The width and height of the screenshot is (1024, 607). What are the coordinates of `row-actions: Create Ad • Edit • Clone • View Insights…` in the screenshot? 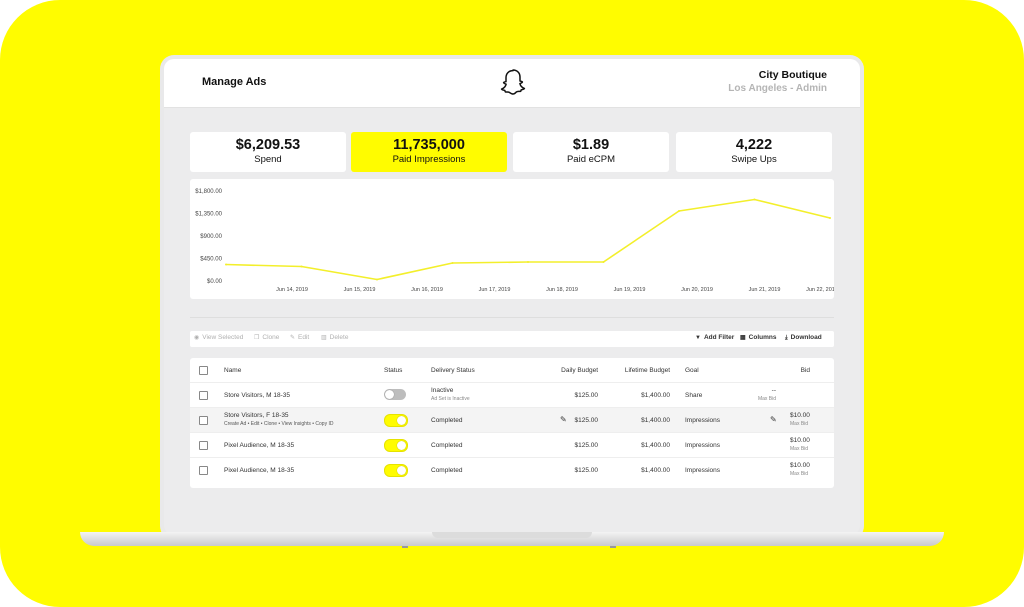 It's located at (279, 424).